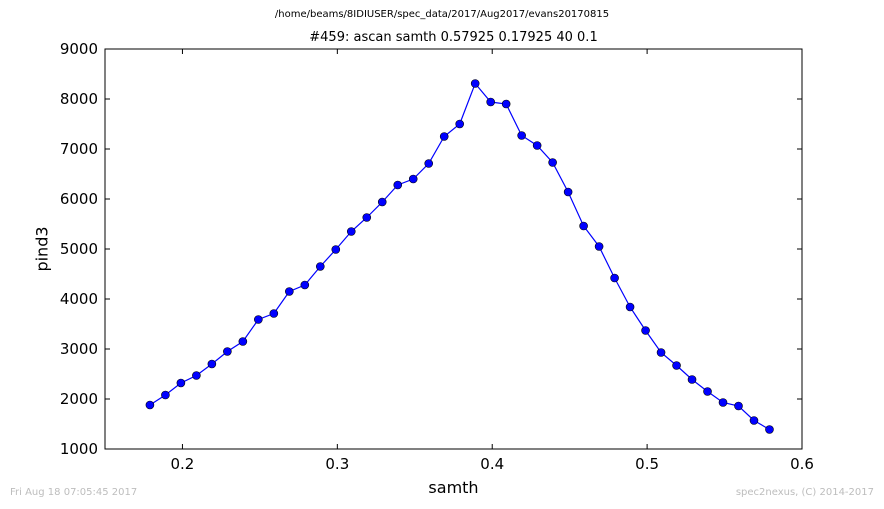 Image resolution: width=884 pixels, height=509 pixels. What do you see at coordinates (79, 199) in the screenshot?
I see `y-tick-label: 6000` at bounding box center [79, 199].